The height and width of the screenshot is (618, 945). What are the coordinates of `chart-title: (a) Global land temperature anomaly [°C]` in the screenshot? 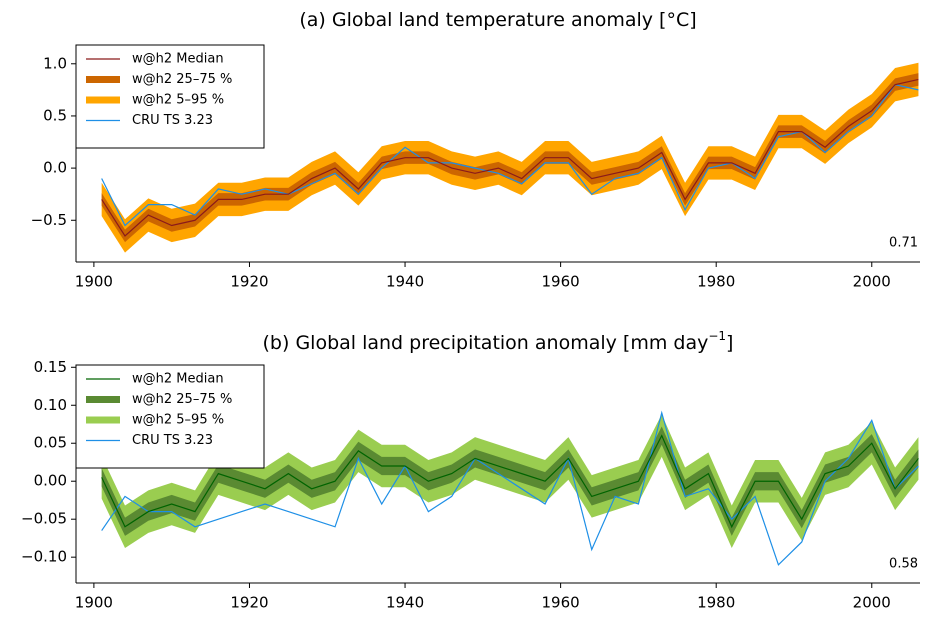 It's located at (497, 20).